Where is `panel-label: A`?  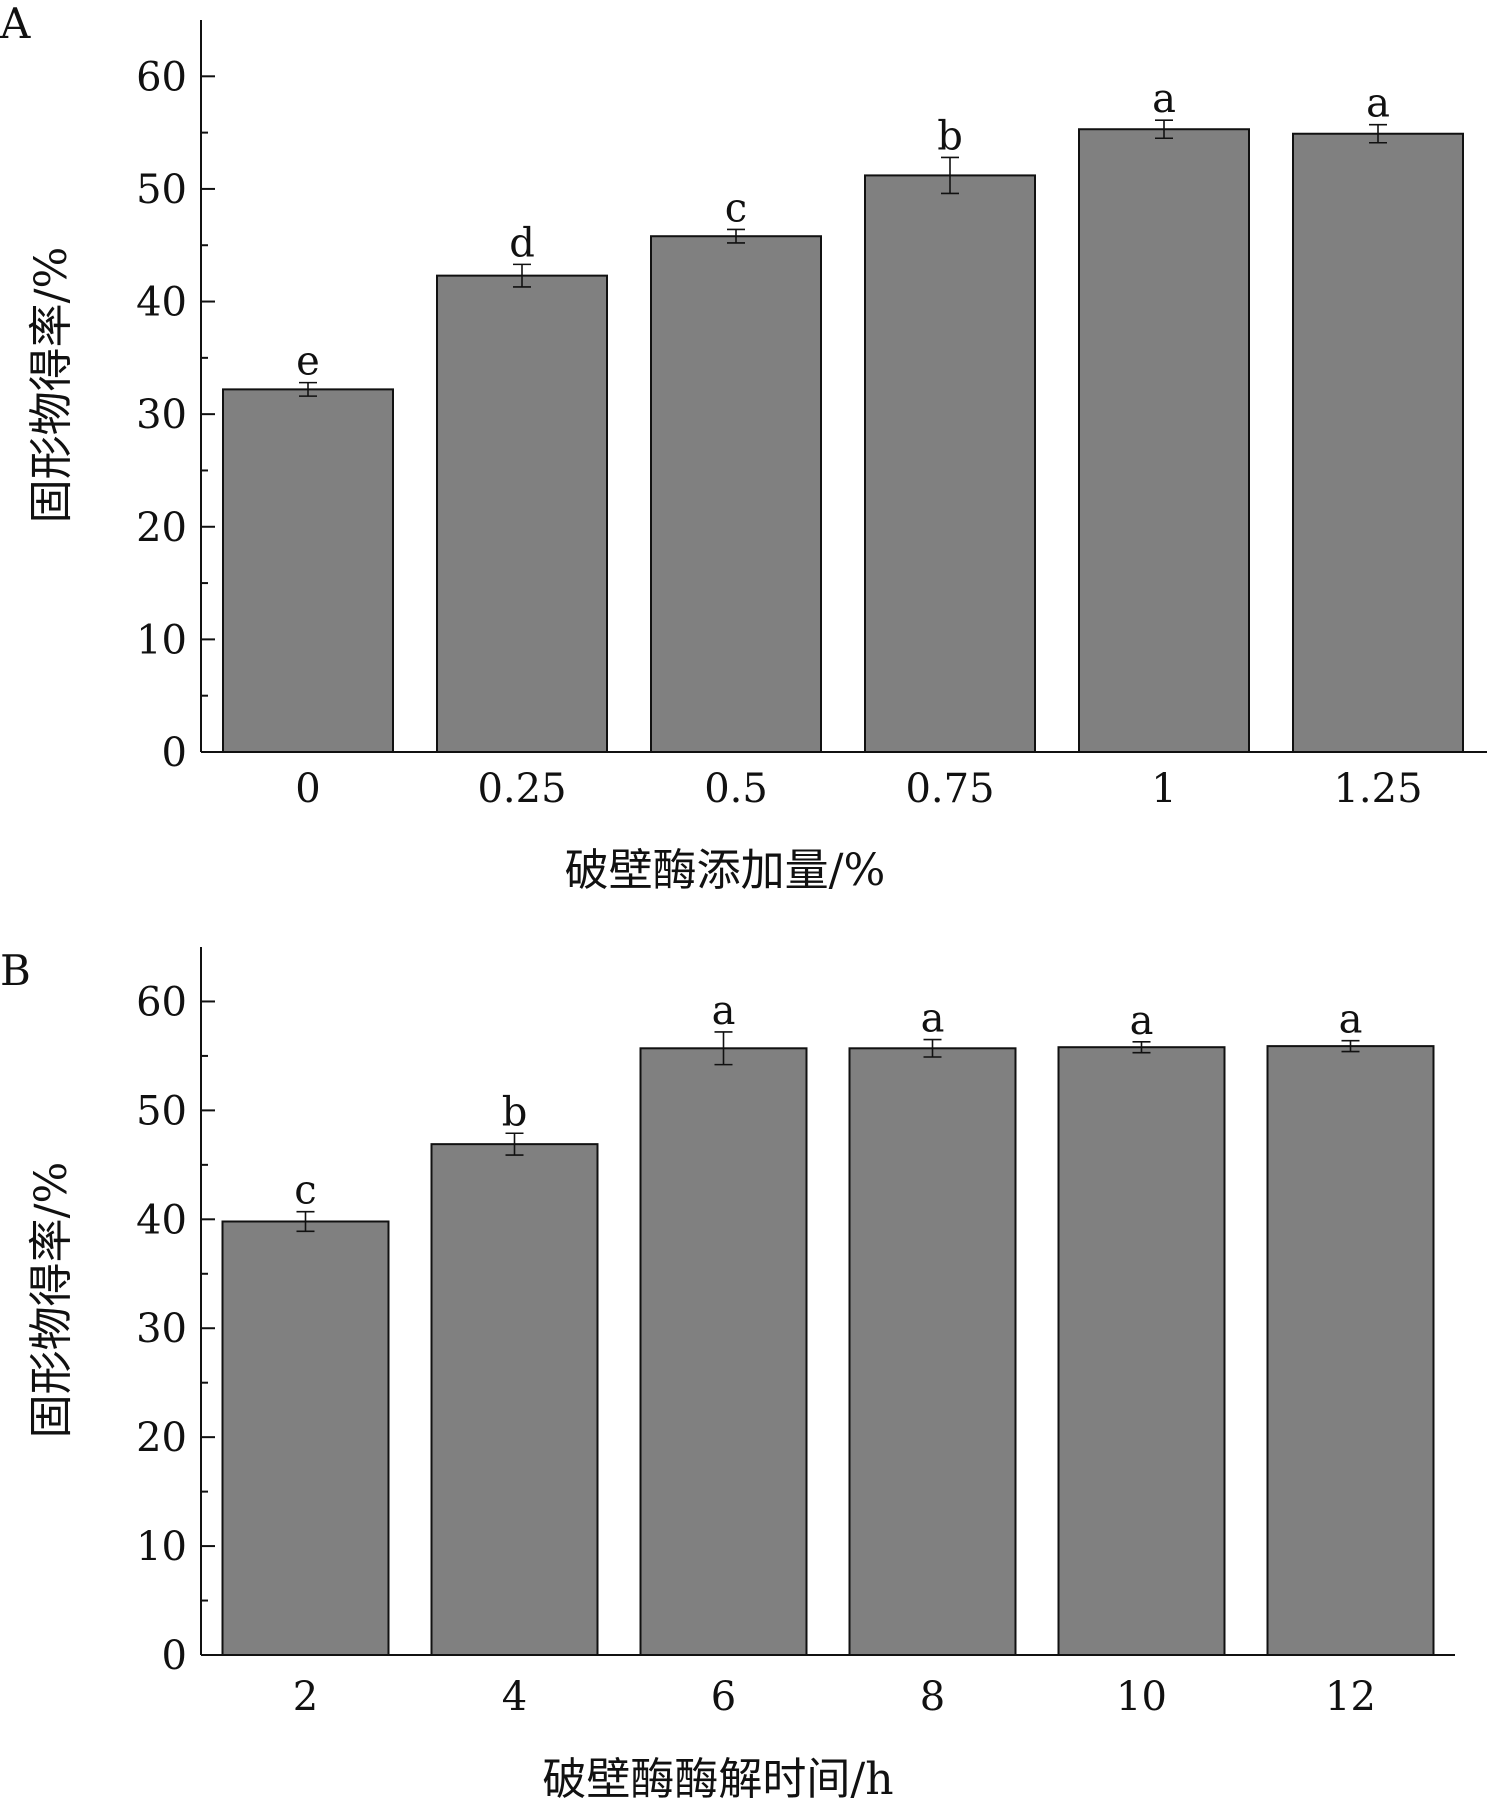
panel-label: A is located at coordinates (15, 24).